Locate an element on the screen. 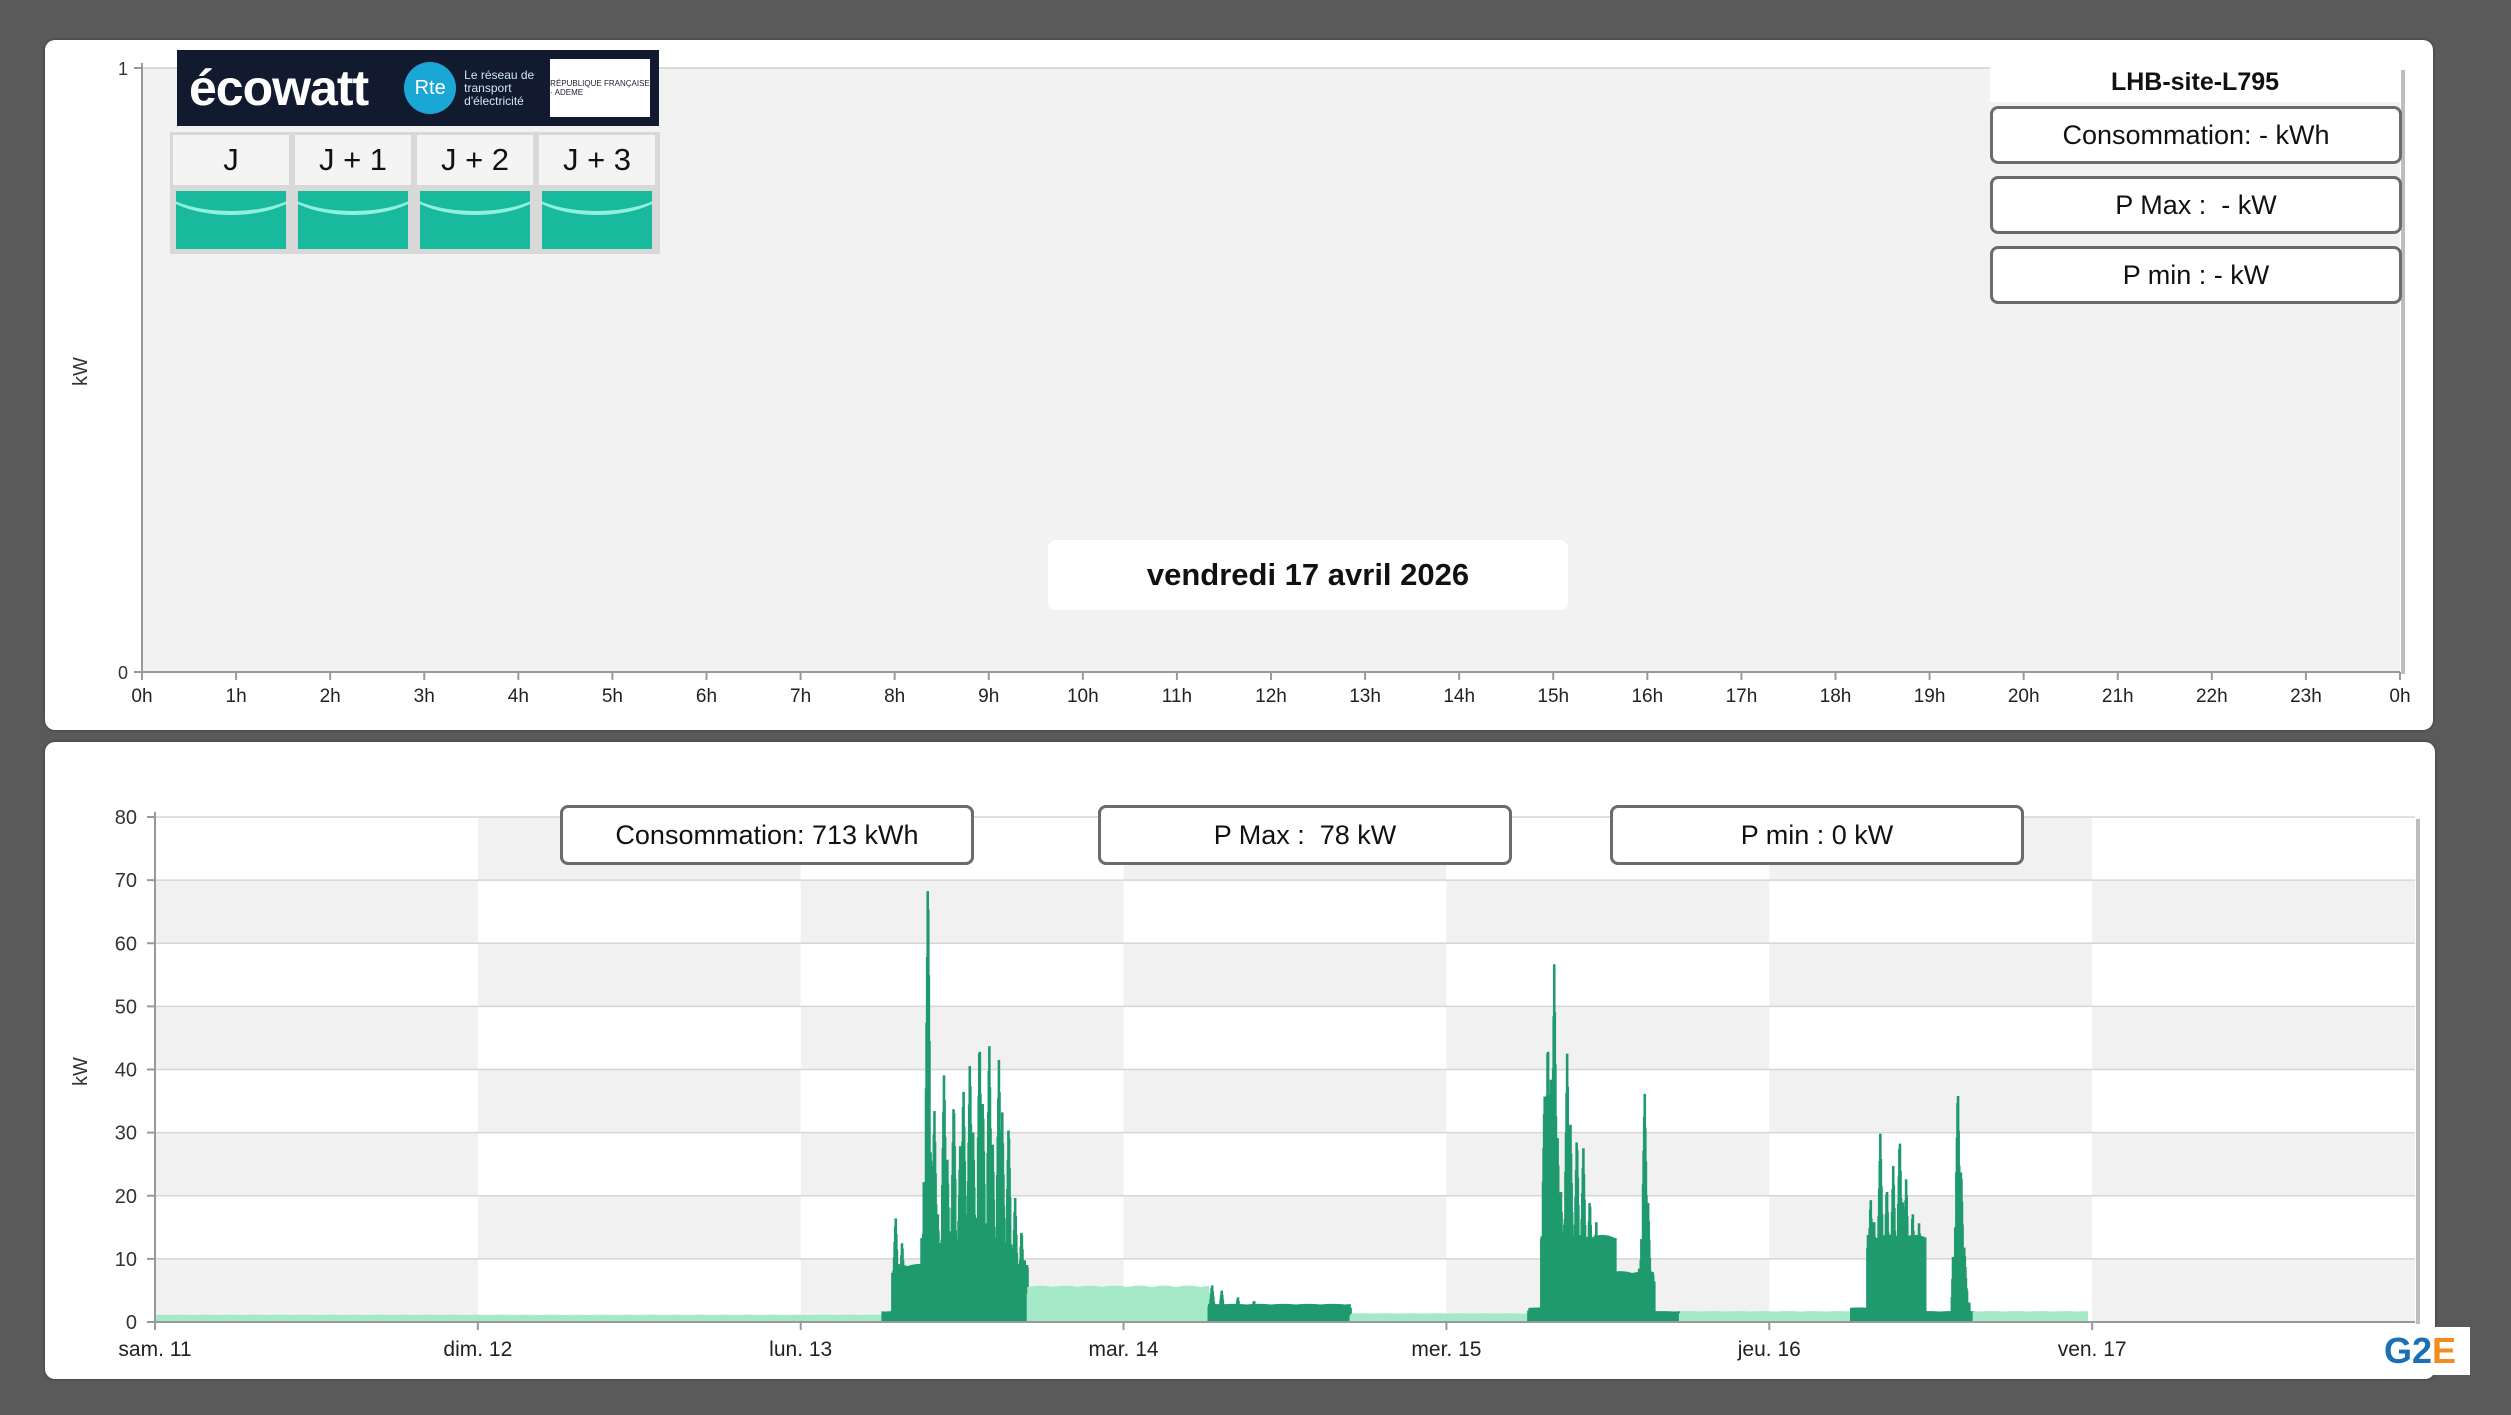 This screenshot has width=2511, height=1415. g2e-logo: G2 E is located at coordinates (2420, 1351).